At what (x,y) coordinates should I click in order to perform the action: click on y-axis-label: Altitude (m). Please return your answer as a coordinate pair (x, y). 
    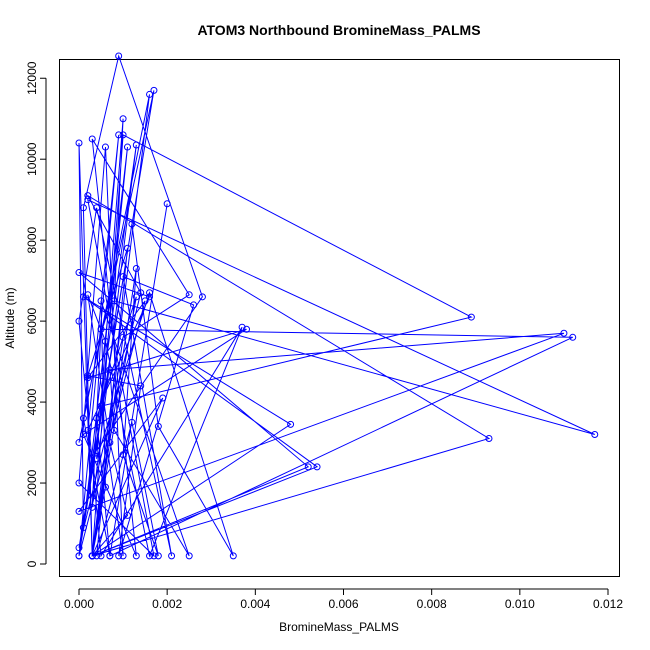
    Looking at the image, I should click on (10, 317).